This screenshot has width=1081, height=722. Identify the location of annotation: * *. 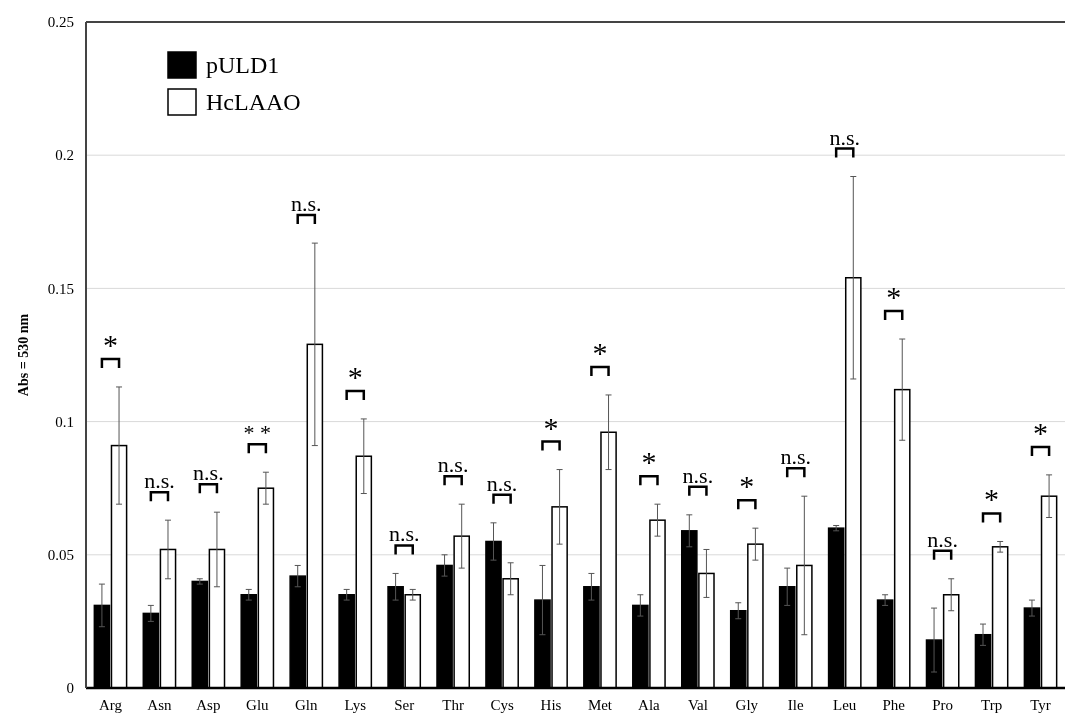
(257, 433).